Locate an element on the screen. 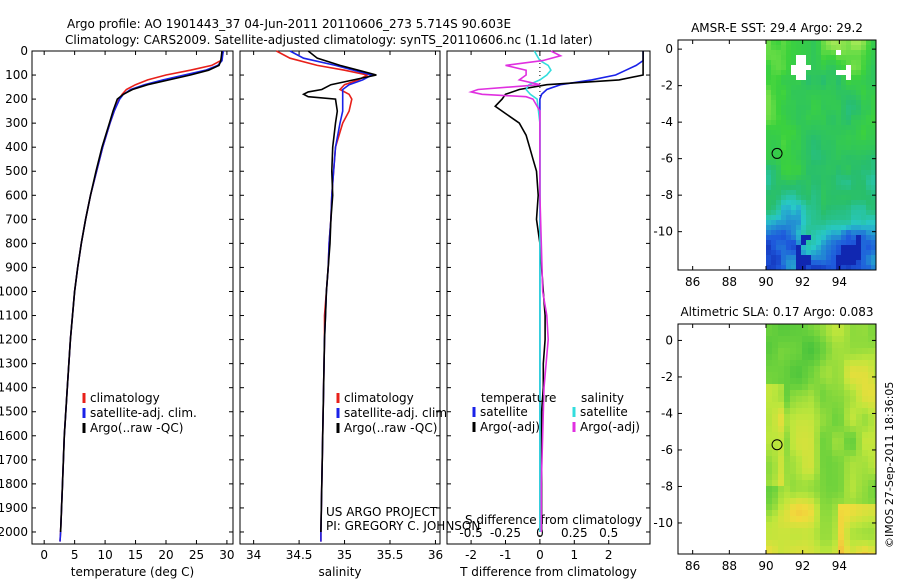 The image size is (900, 580). difference-stick-label: 0.25 is located at coordinates (574, 533).